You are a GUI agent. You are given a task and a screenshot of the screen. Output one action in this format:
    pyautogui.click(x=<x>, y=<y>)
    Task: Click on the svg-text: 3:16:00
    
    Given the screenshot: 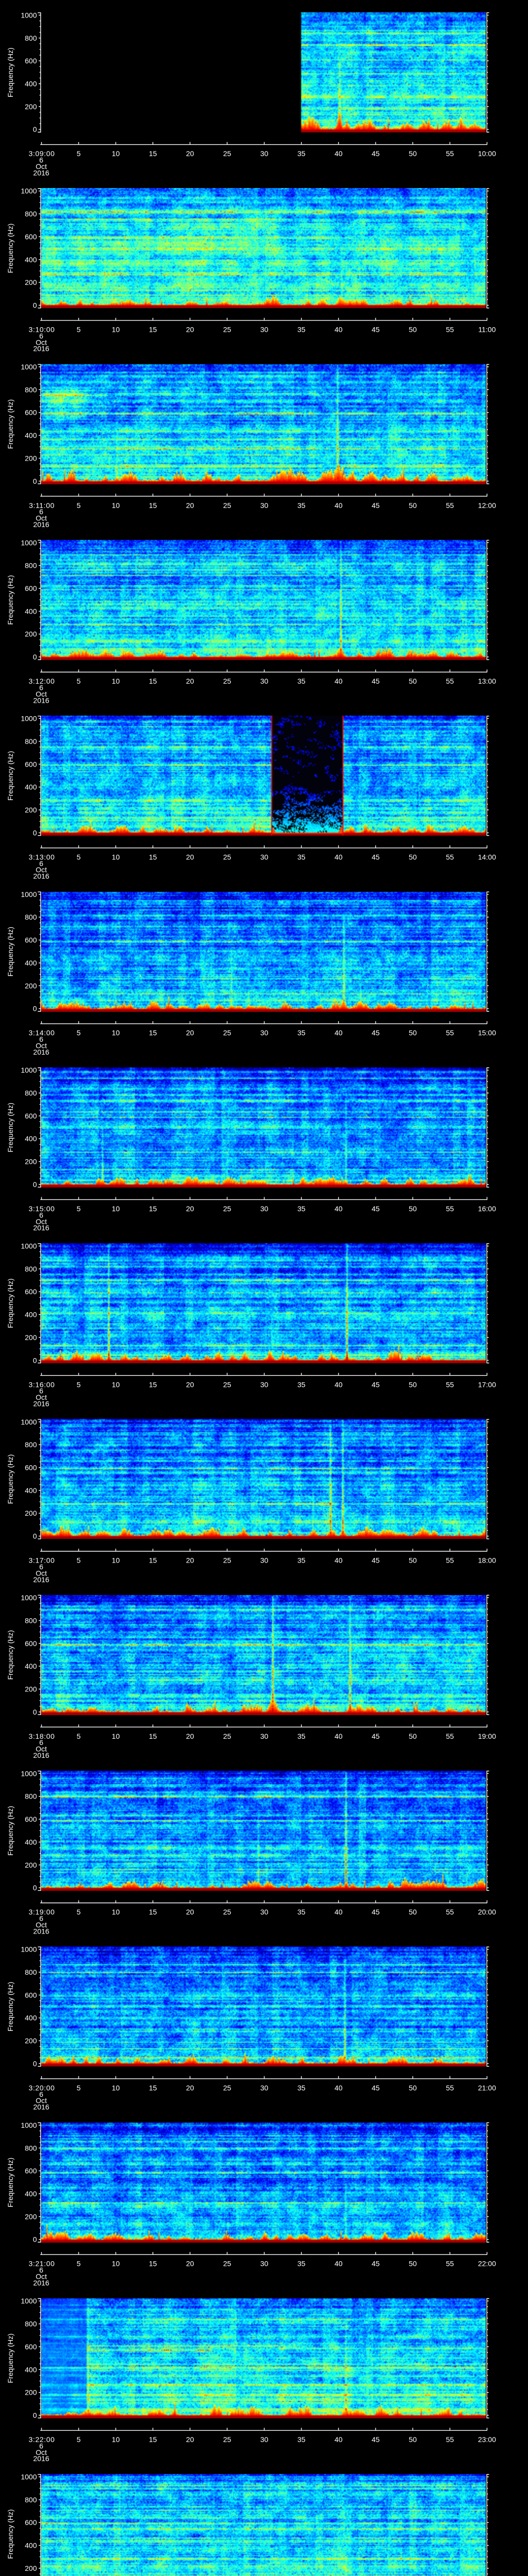 What is the action you would take?
    pyautogui.click(x=42, y=1384)
    